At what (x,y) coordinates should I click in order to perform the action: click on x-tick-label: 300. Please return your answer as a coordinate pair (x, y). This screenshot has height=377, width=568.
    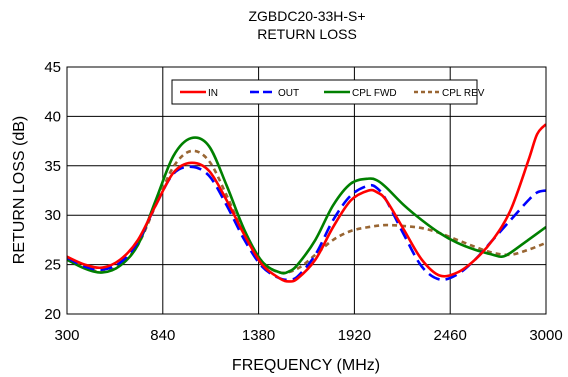
    Looking at the image, I should click on (66, 335).